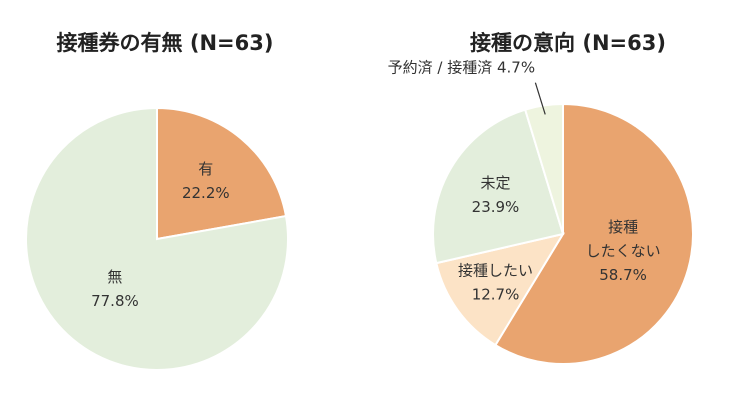 This screenshot has width=744, height=400. I want to click on slice-value: 23.9%, so click(496, 207).